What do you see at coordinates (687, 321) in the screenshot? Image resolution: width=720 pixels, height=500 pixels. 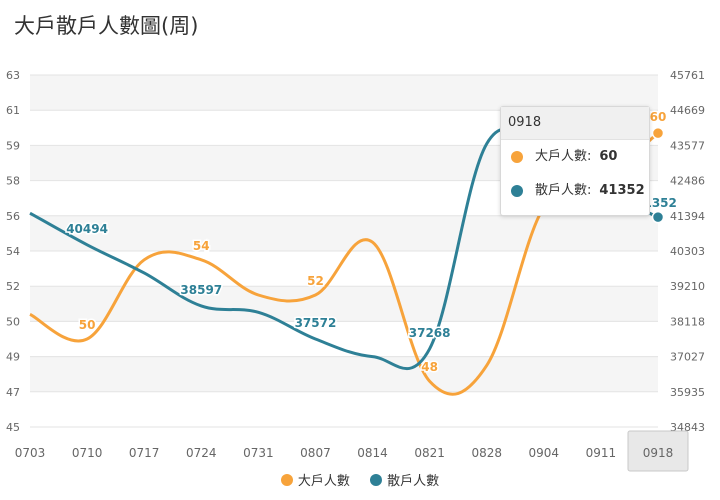 I see `y-right-tick-label: 38118` at bounding box center [687, 321].